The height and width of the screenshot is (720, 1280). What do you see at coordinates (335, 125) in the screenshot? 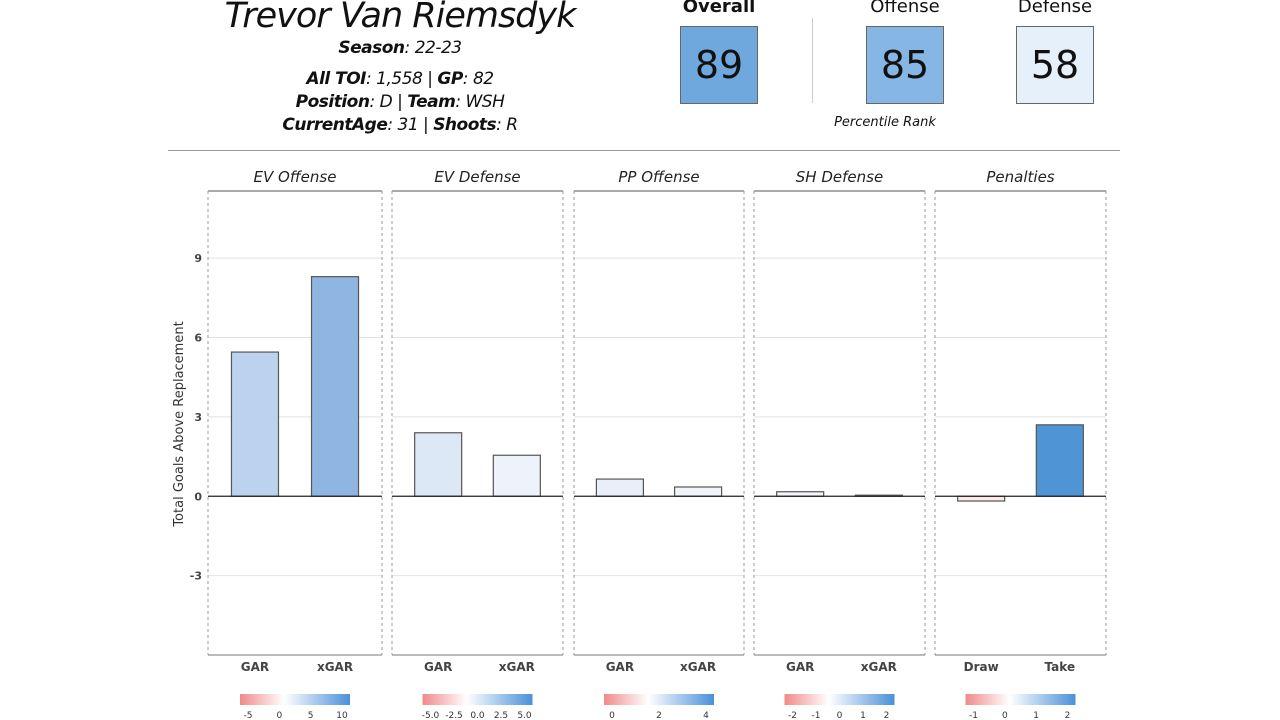
I see `age-label: CurrentAge` at bounding box center [335, 125].